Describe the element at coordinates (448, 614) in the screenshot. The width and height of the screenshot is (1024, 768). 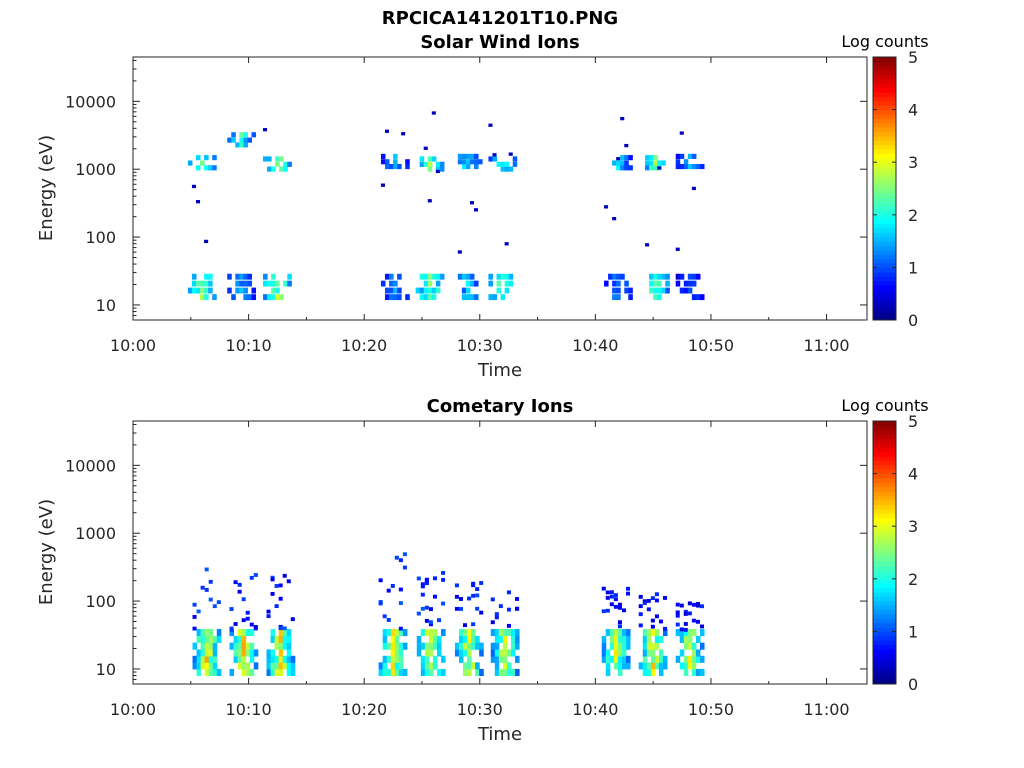
I see `spectrogram-pixels` at that location.